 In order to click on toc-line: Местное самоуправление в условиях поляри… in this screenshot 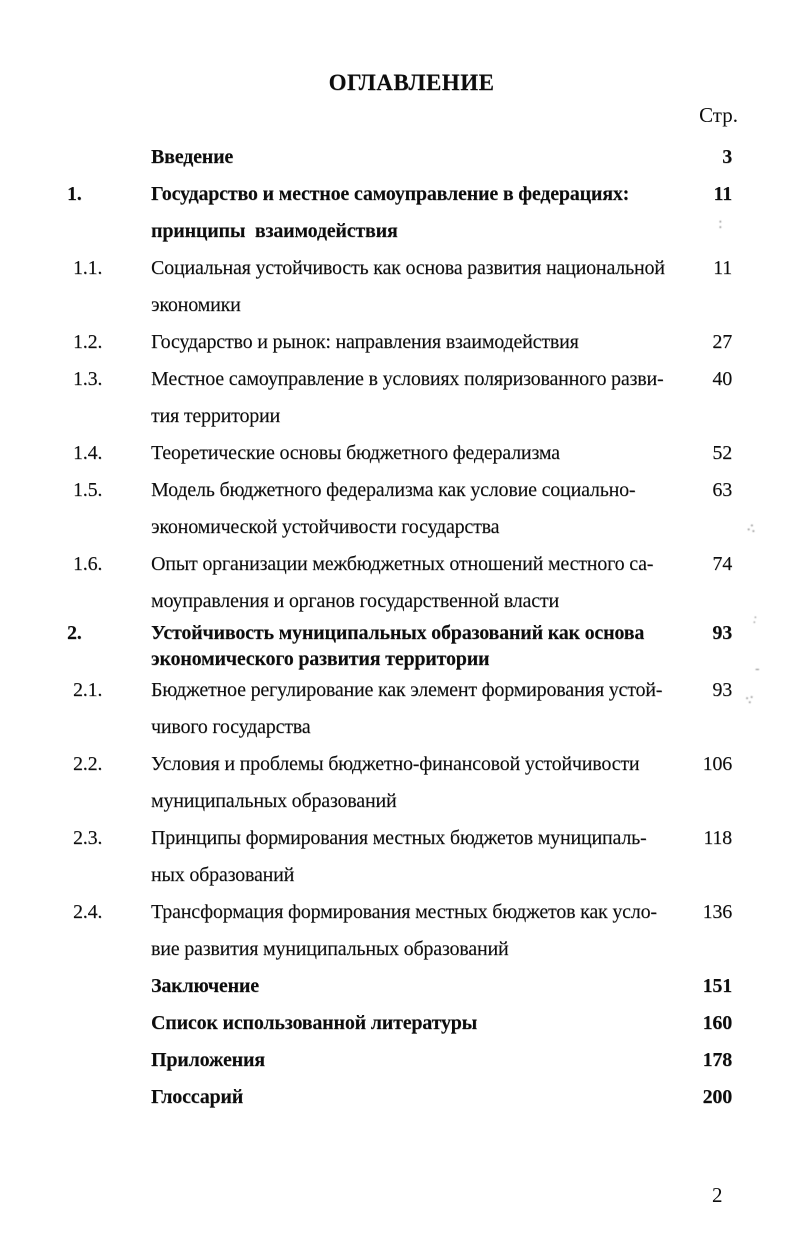, I will do `click(407, 379)`.